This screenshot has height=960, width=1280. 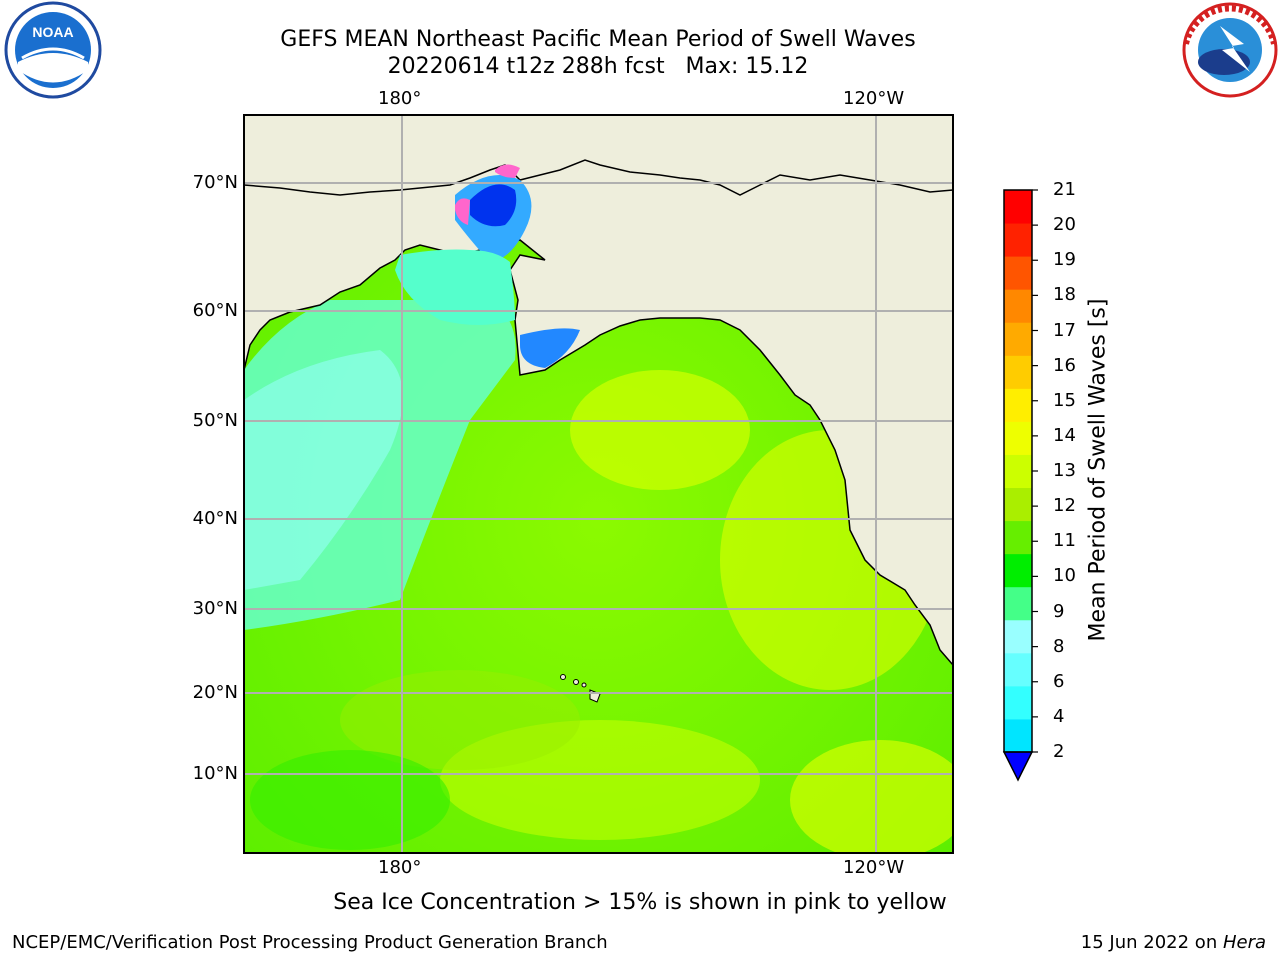 I want to click on colorbar, so click(x=1020, y=485).